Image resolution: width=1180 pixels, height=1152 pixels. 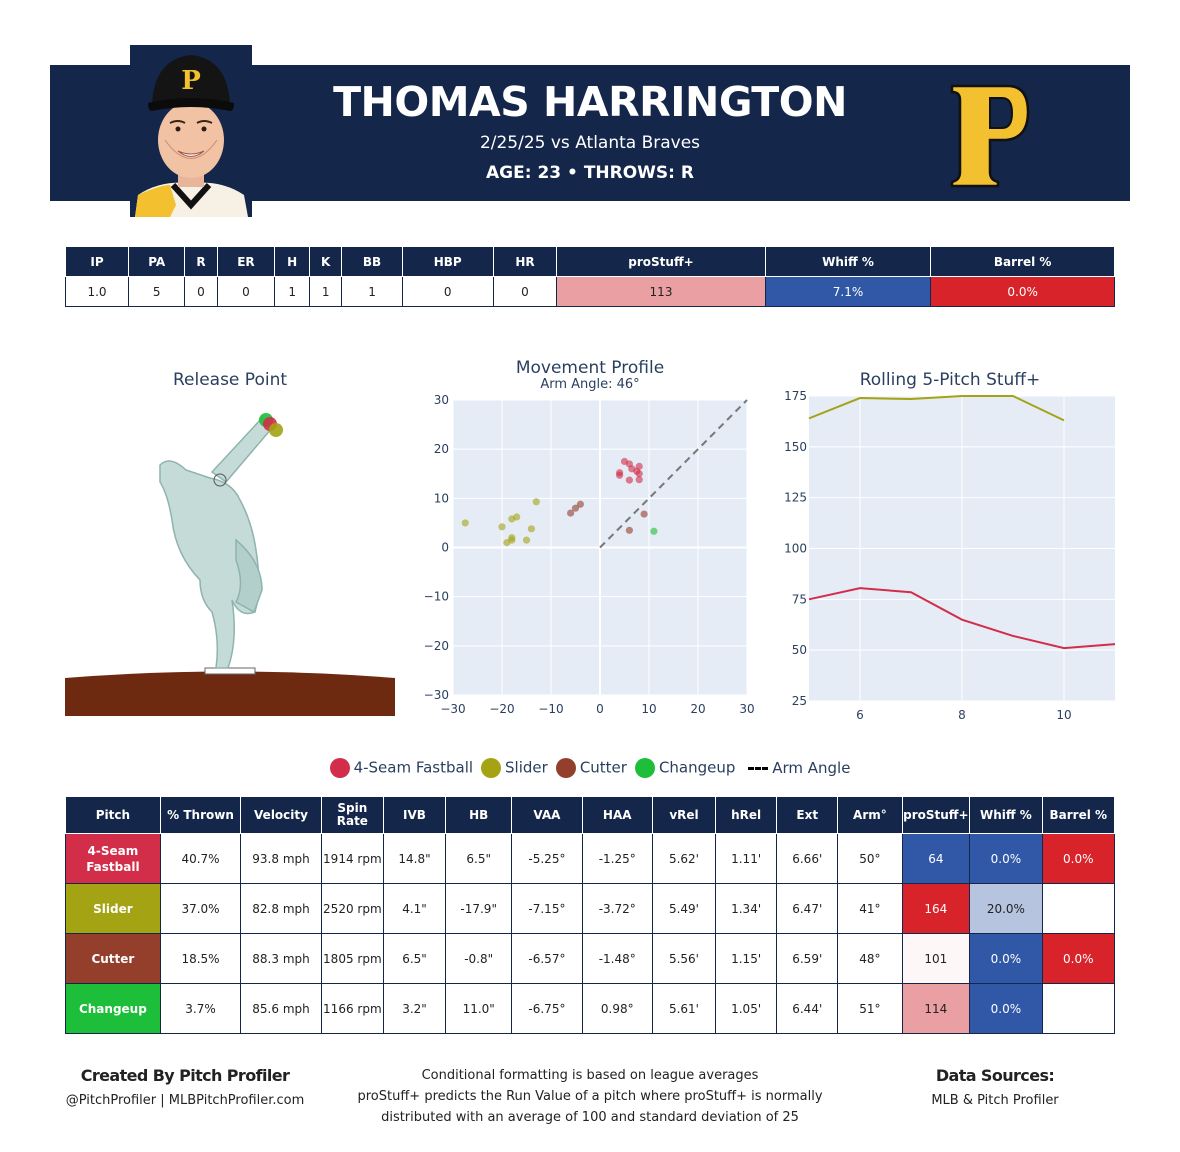 I want to click on pitch-metric-cell: 5.62', so click(x=684, y=858).